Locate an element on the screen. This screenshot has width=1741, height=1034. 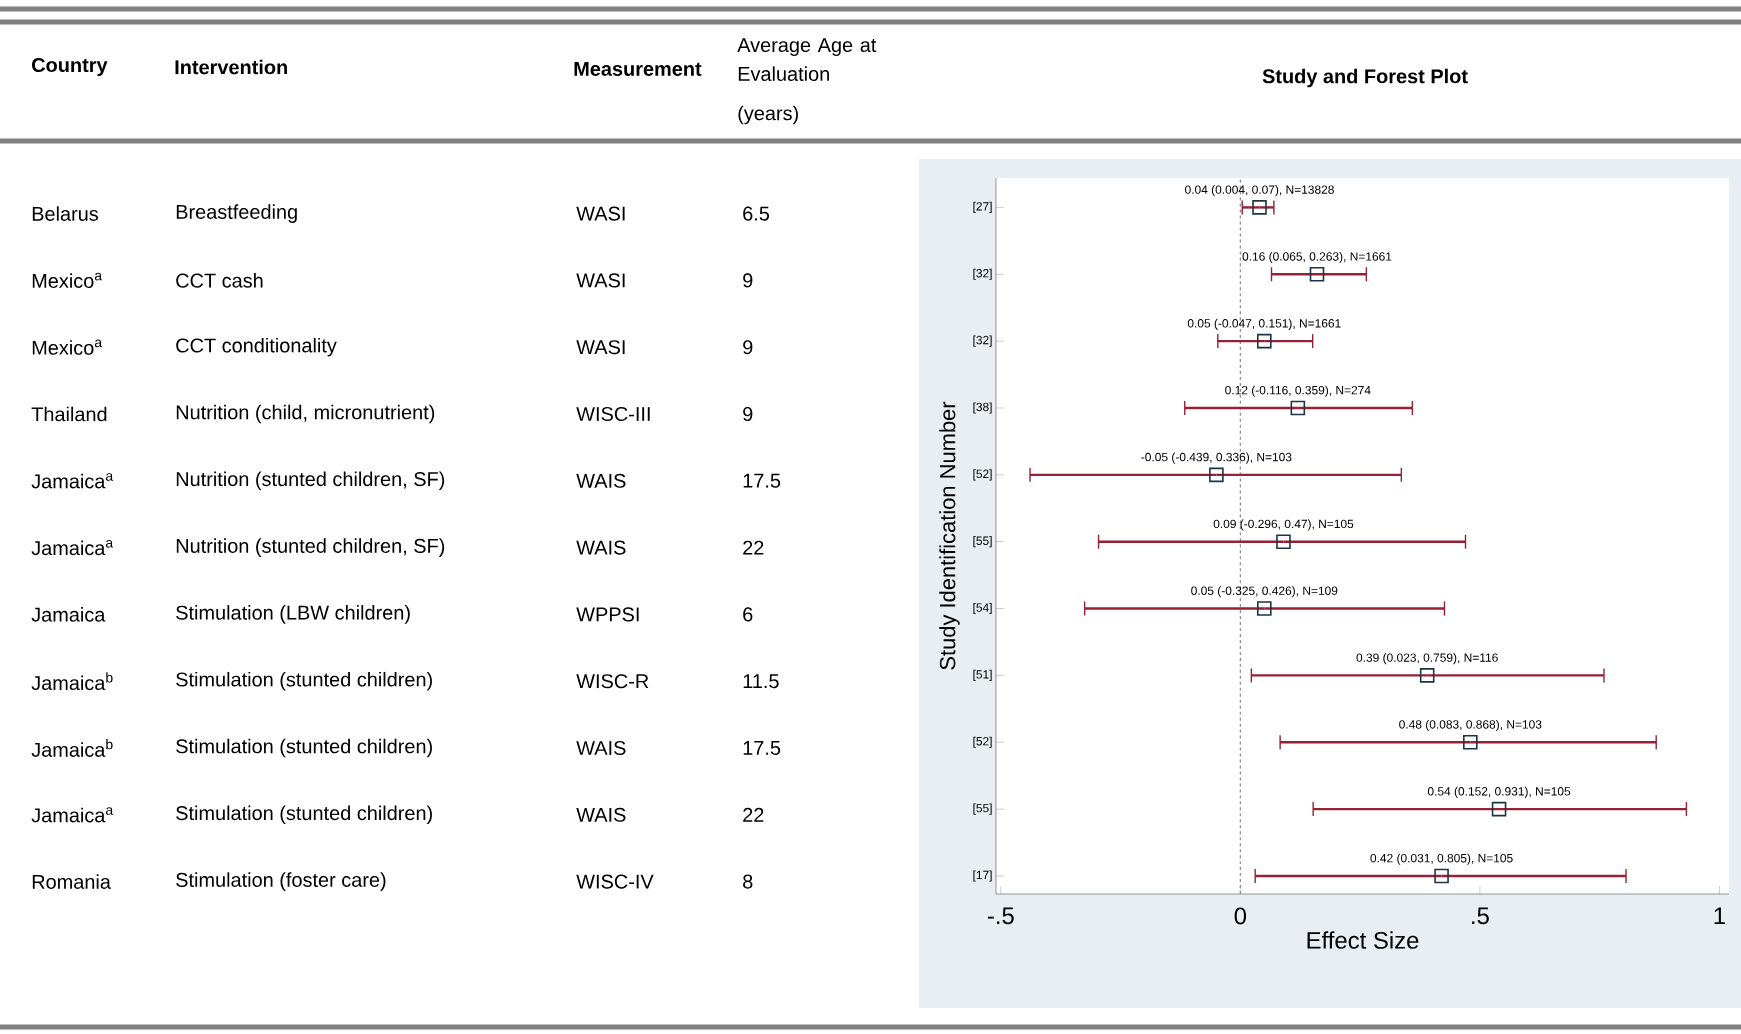
text: 11.5 is located at coordinates (761, 681).